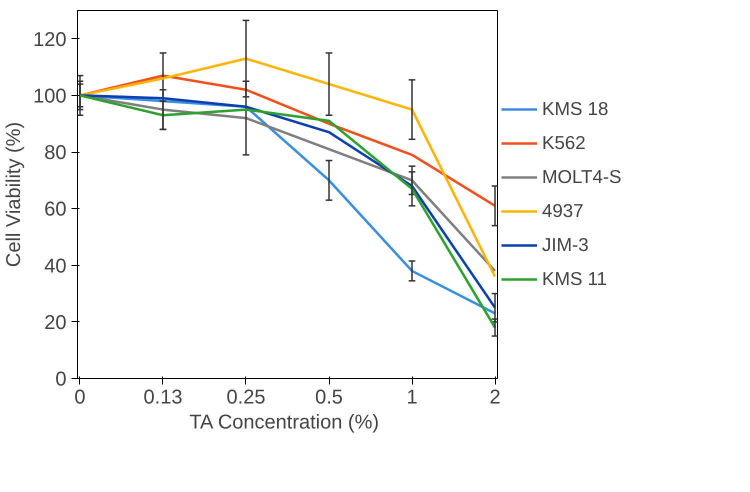 Image resolution: width=750 pixels, height=492 pixels. I want to click on y-tick-label: 20, so click(55, 323).